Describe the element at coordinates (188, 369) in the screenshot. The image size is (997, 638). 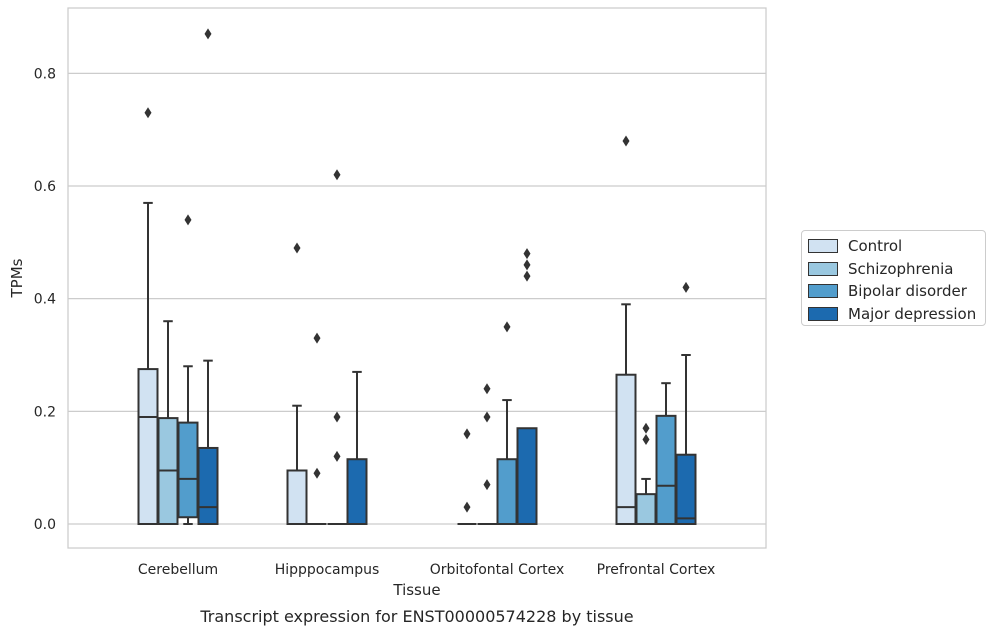
I see `box-bipolar-disorder-cerebellum` at that location.